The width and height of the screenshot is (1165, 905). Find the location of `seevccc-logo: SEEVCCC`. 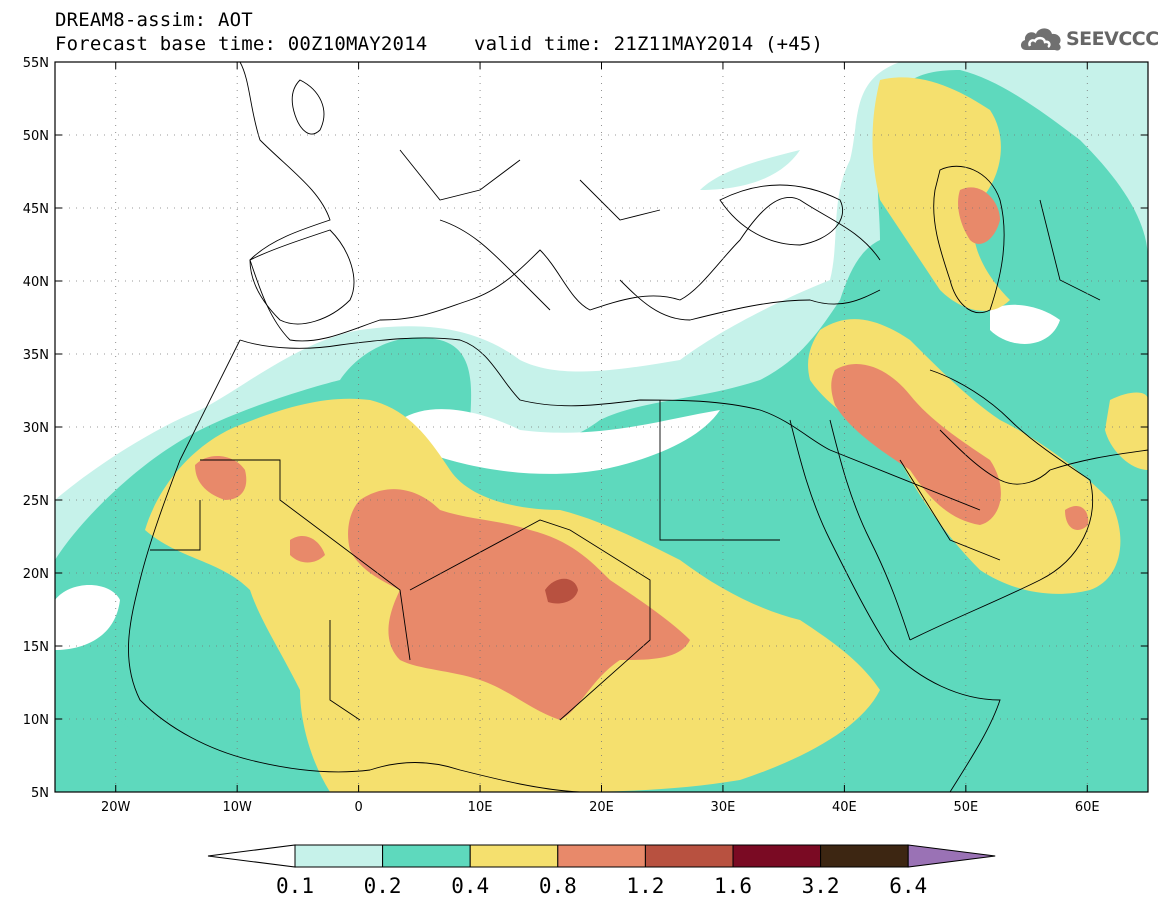

seevccc-logo: SEEVCCC is located at coordinates (1088, 39).